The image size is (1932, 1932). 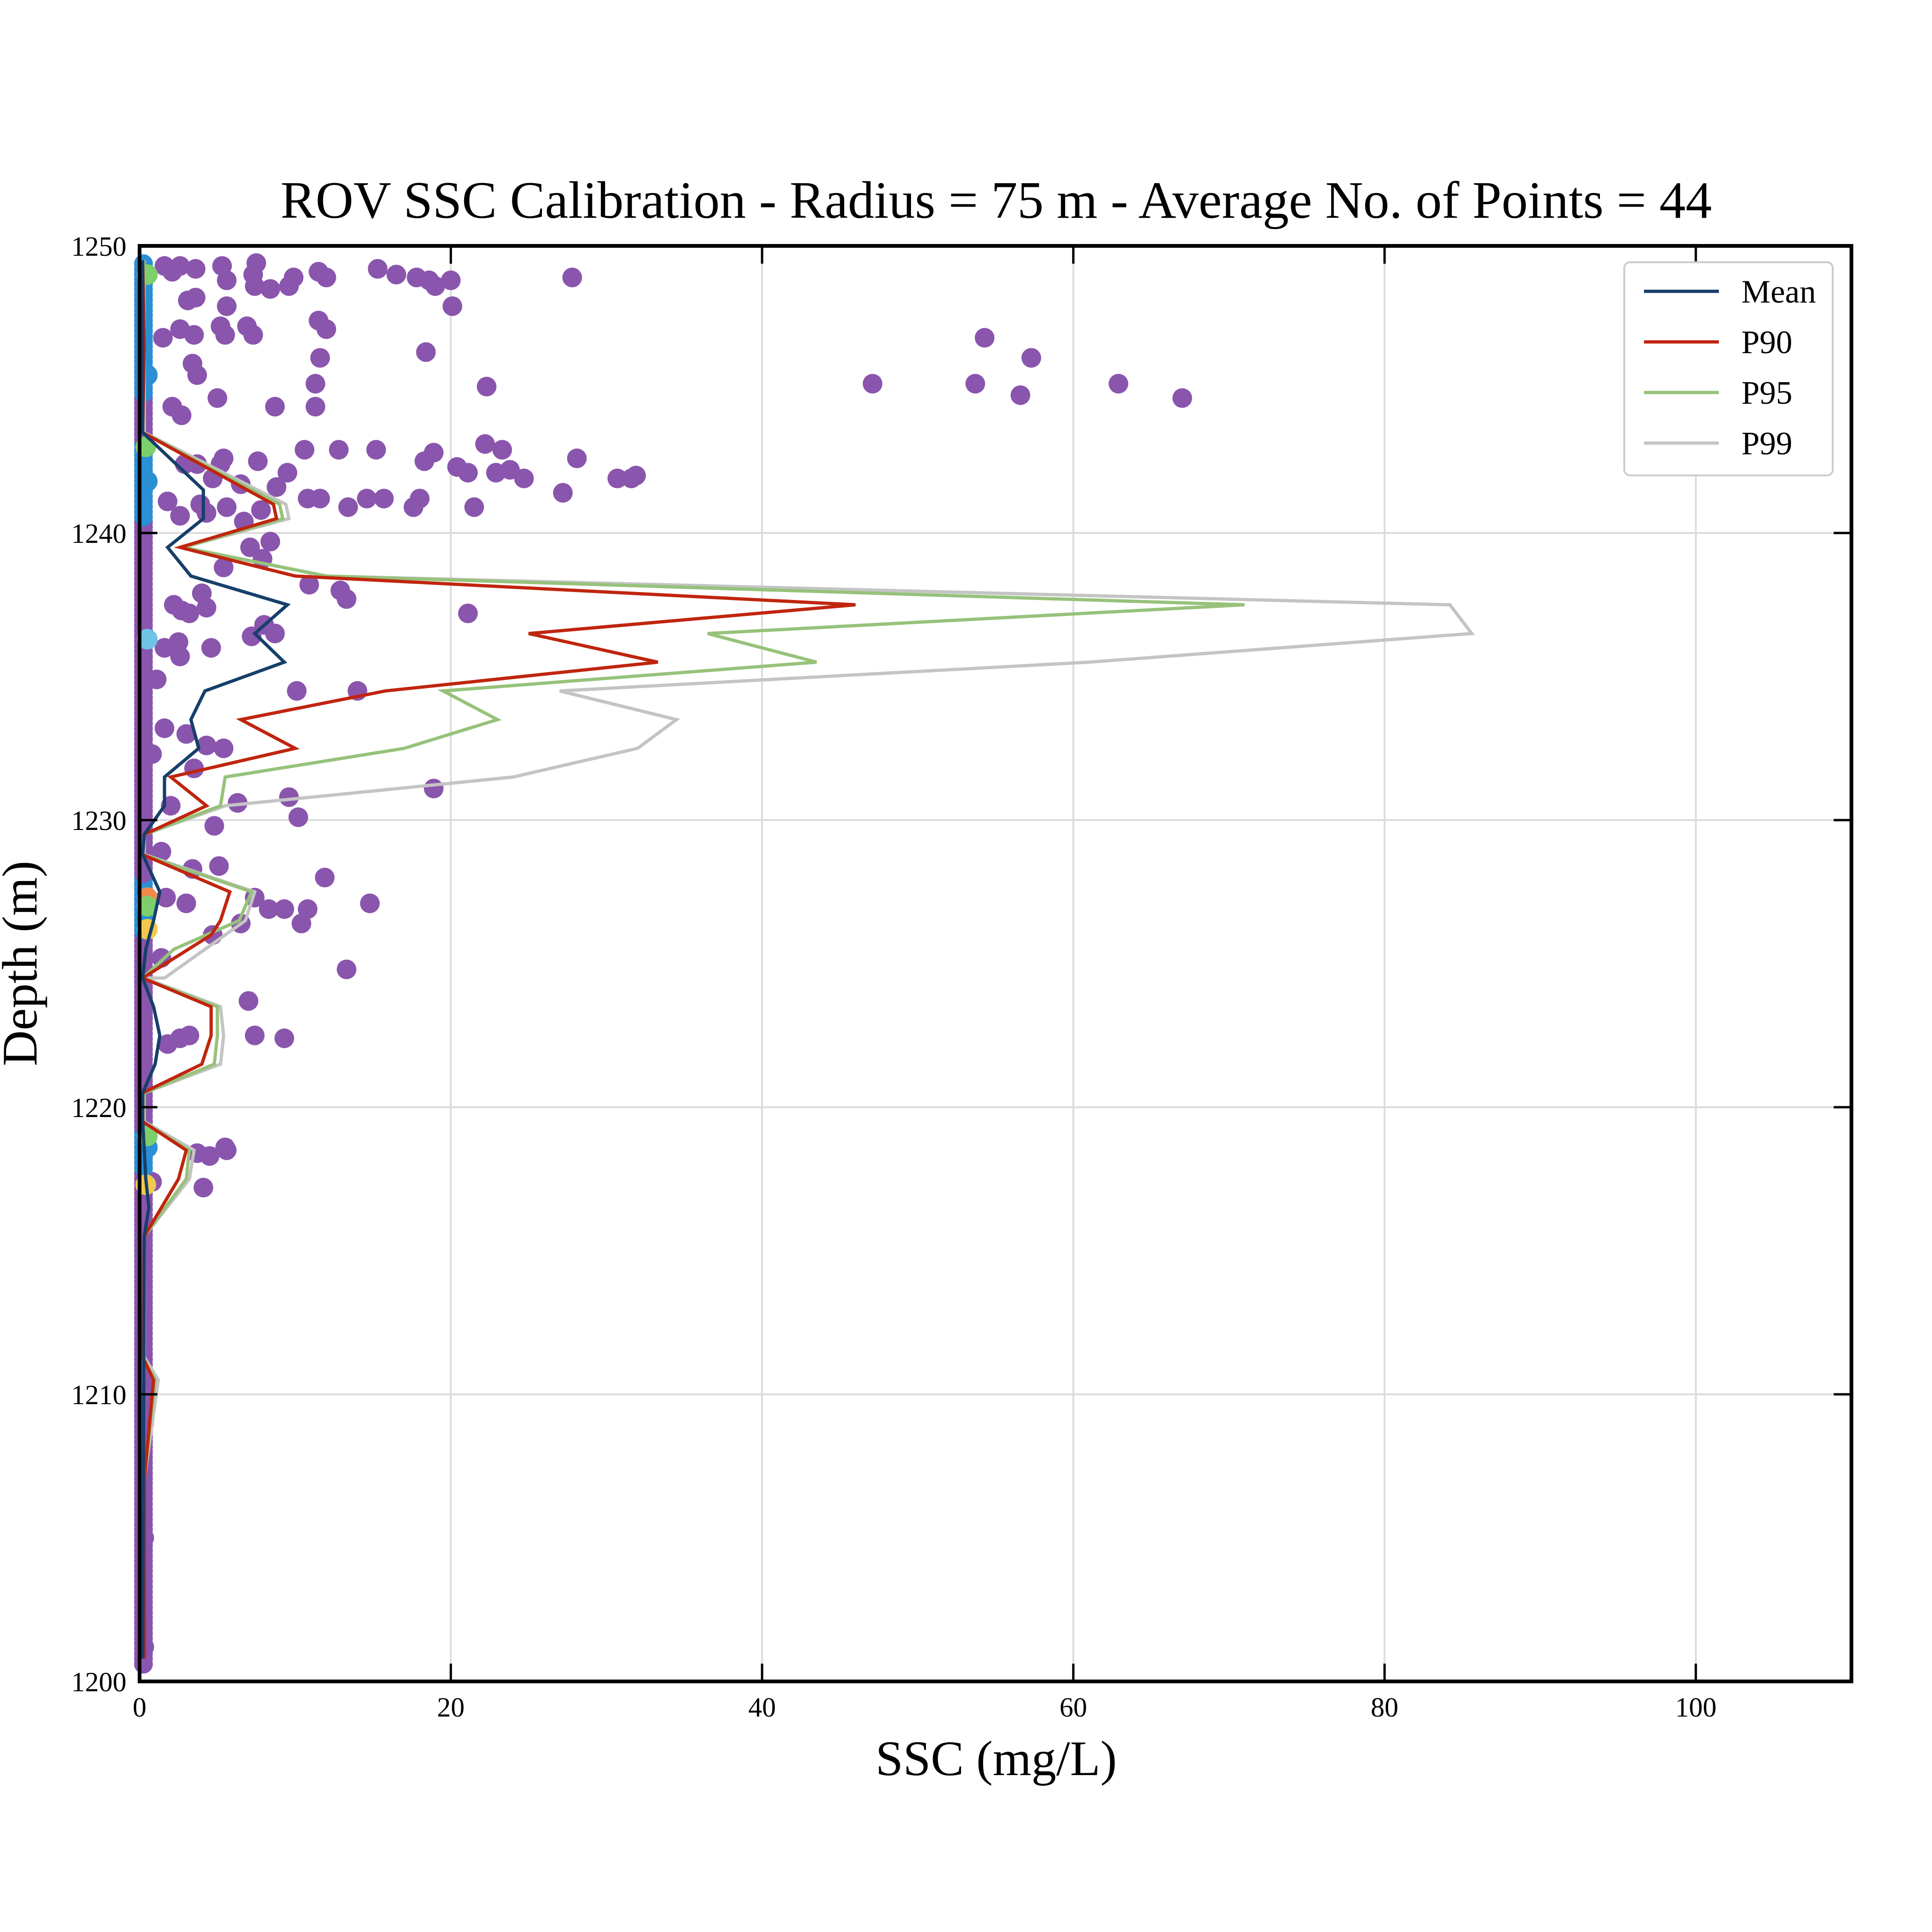 What do you see at coordinates (98, 820) in the screenshot?
I see `y-tick-label: 1230` at bounding box center [98, 820].